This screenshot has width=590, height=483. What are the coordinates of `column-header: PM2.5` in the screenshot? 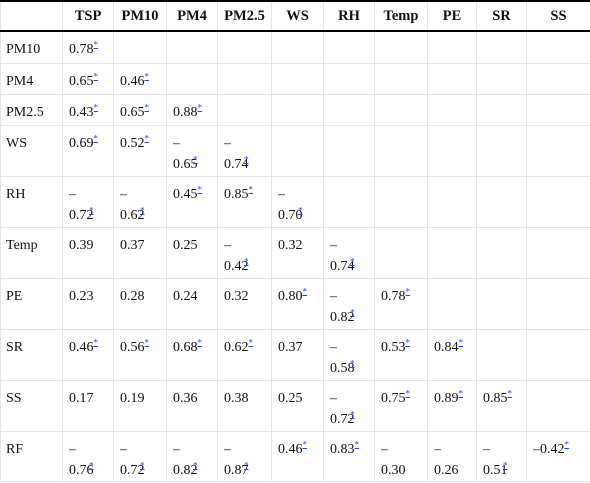 It's located at (244, 16).